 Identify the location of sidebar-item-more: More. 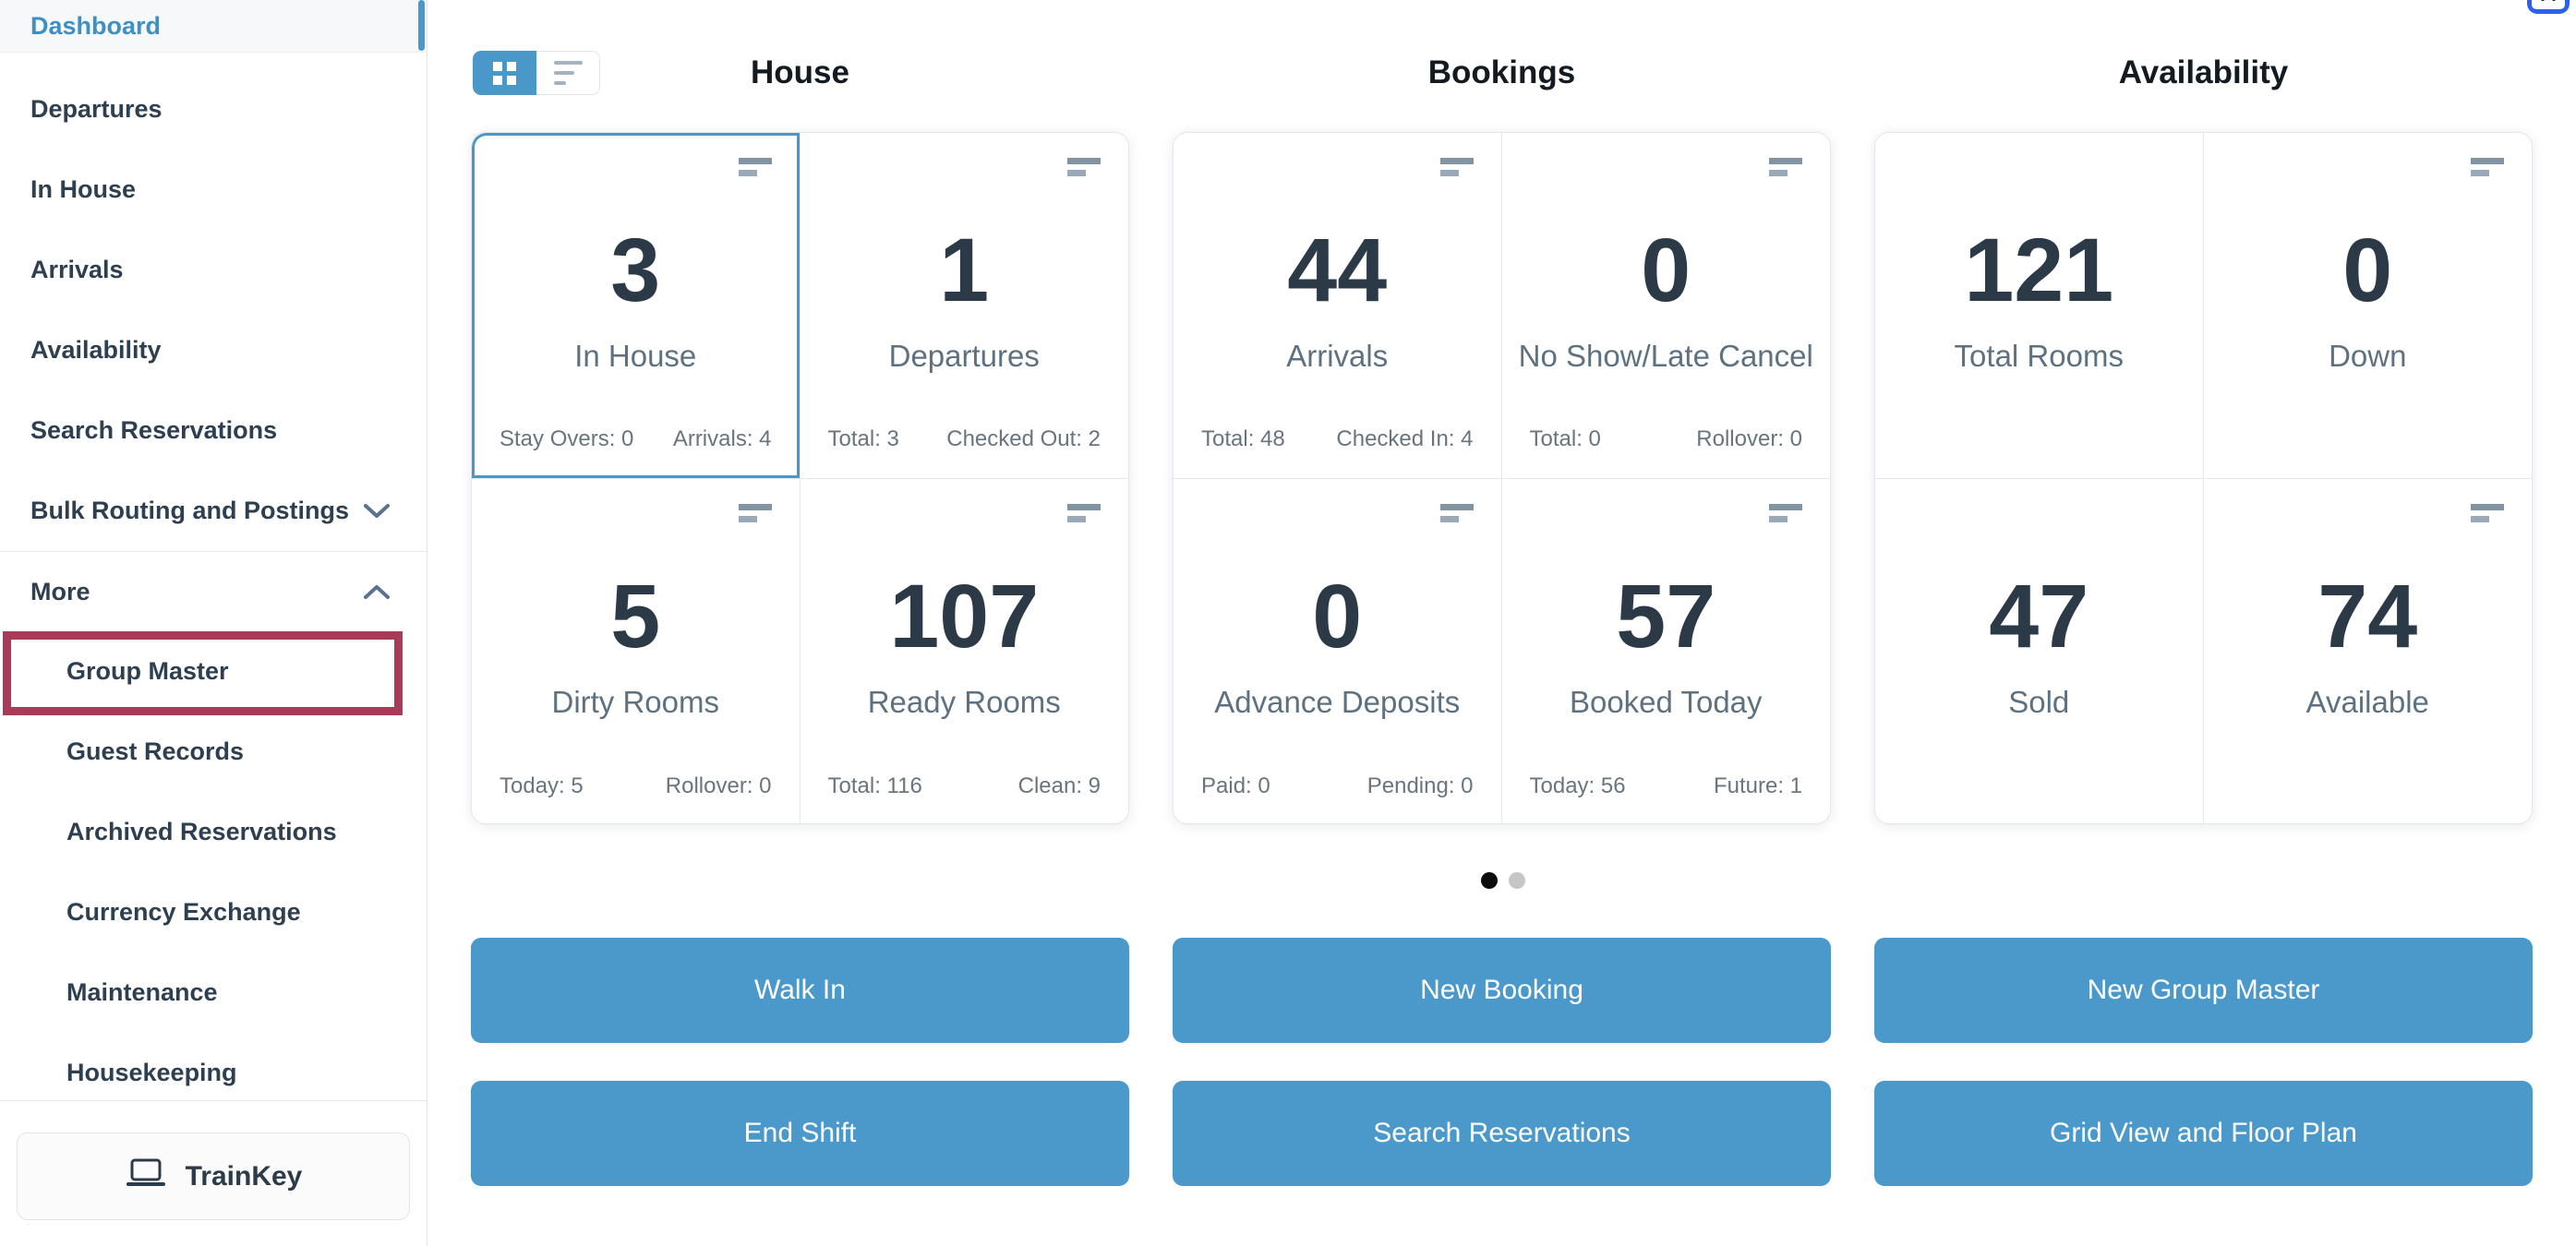
(213, 591).